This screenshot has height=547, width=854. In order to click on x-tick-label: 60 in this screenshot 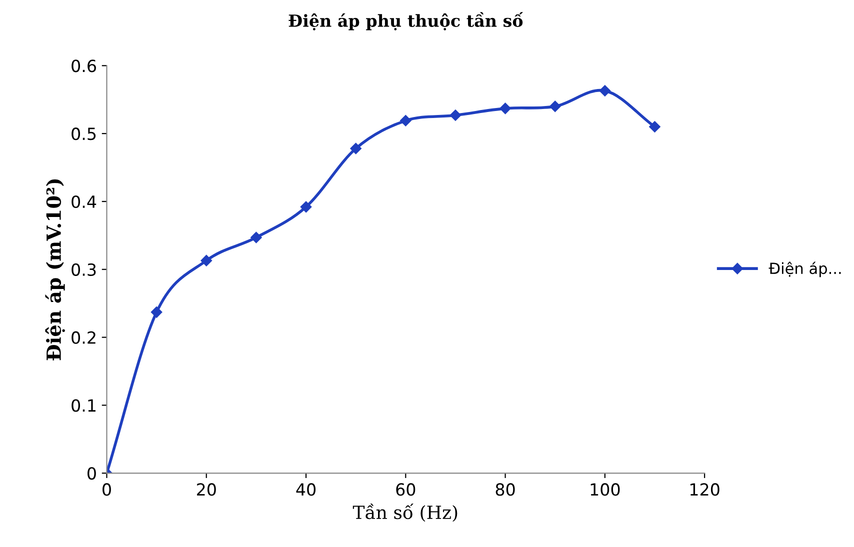, I will do `click(406, 489)`.